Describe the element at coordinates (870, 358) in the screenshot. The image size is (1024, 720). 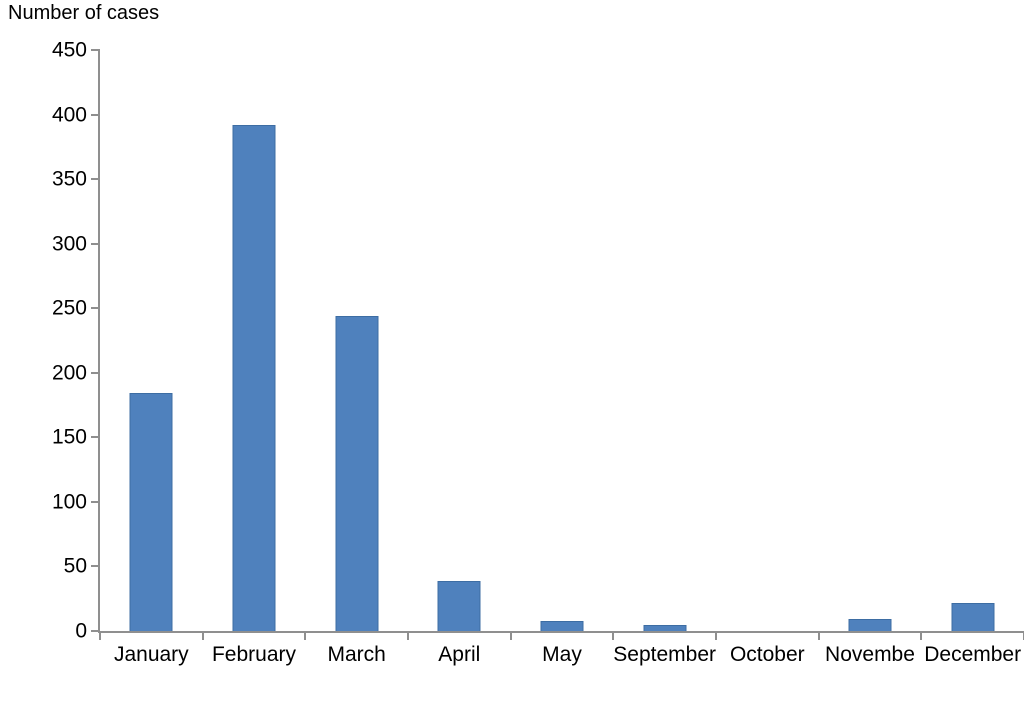
I see `category-cell: Novembe` at that location.